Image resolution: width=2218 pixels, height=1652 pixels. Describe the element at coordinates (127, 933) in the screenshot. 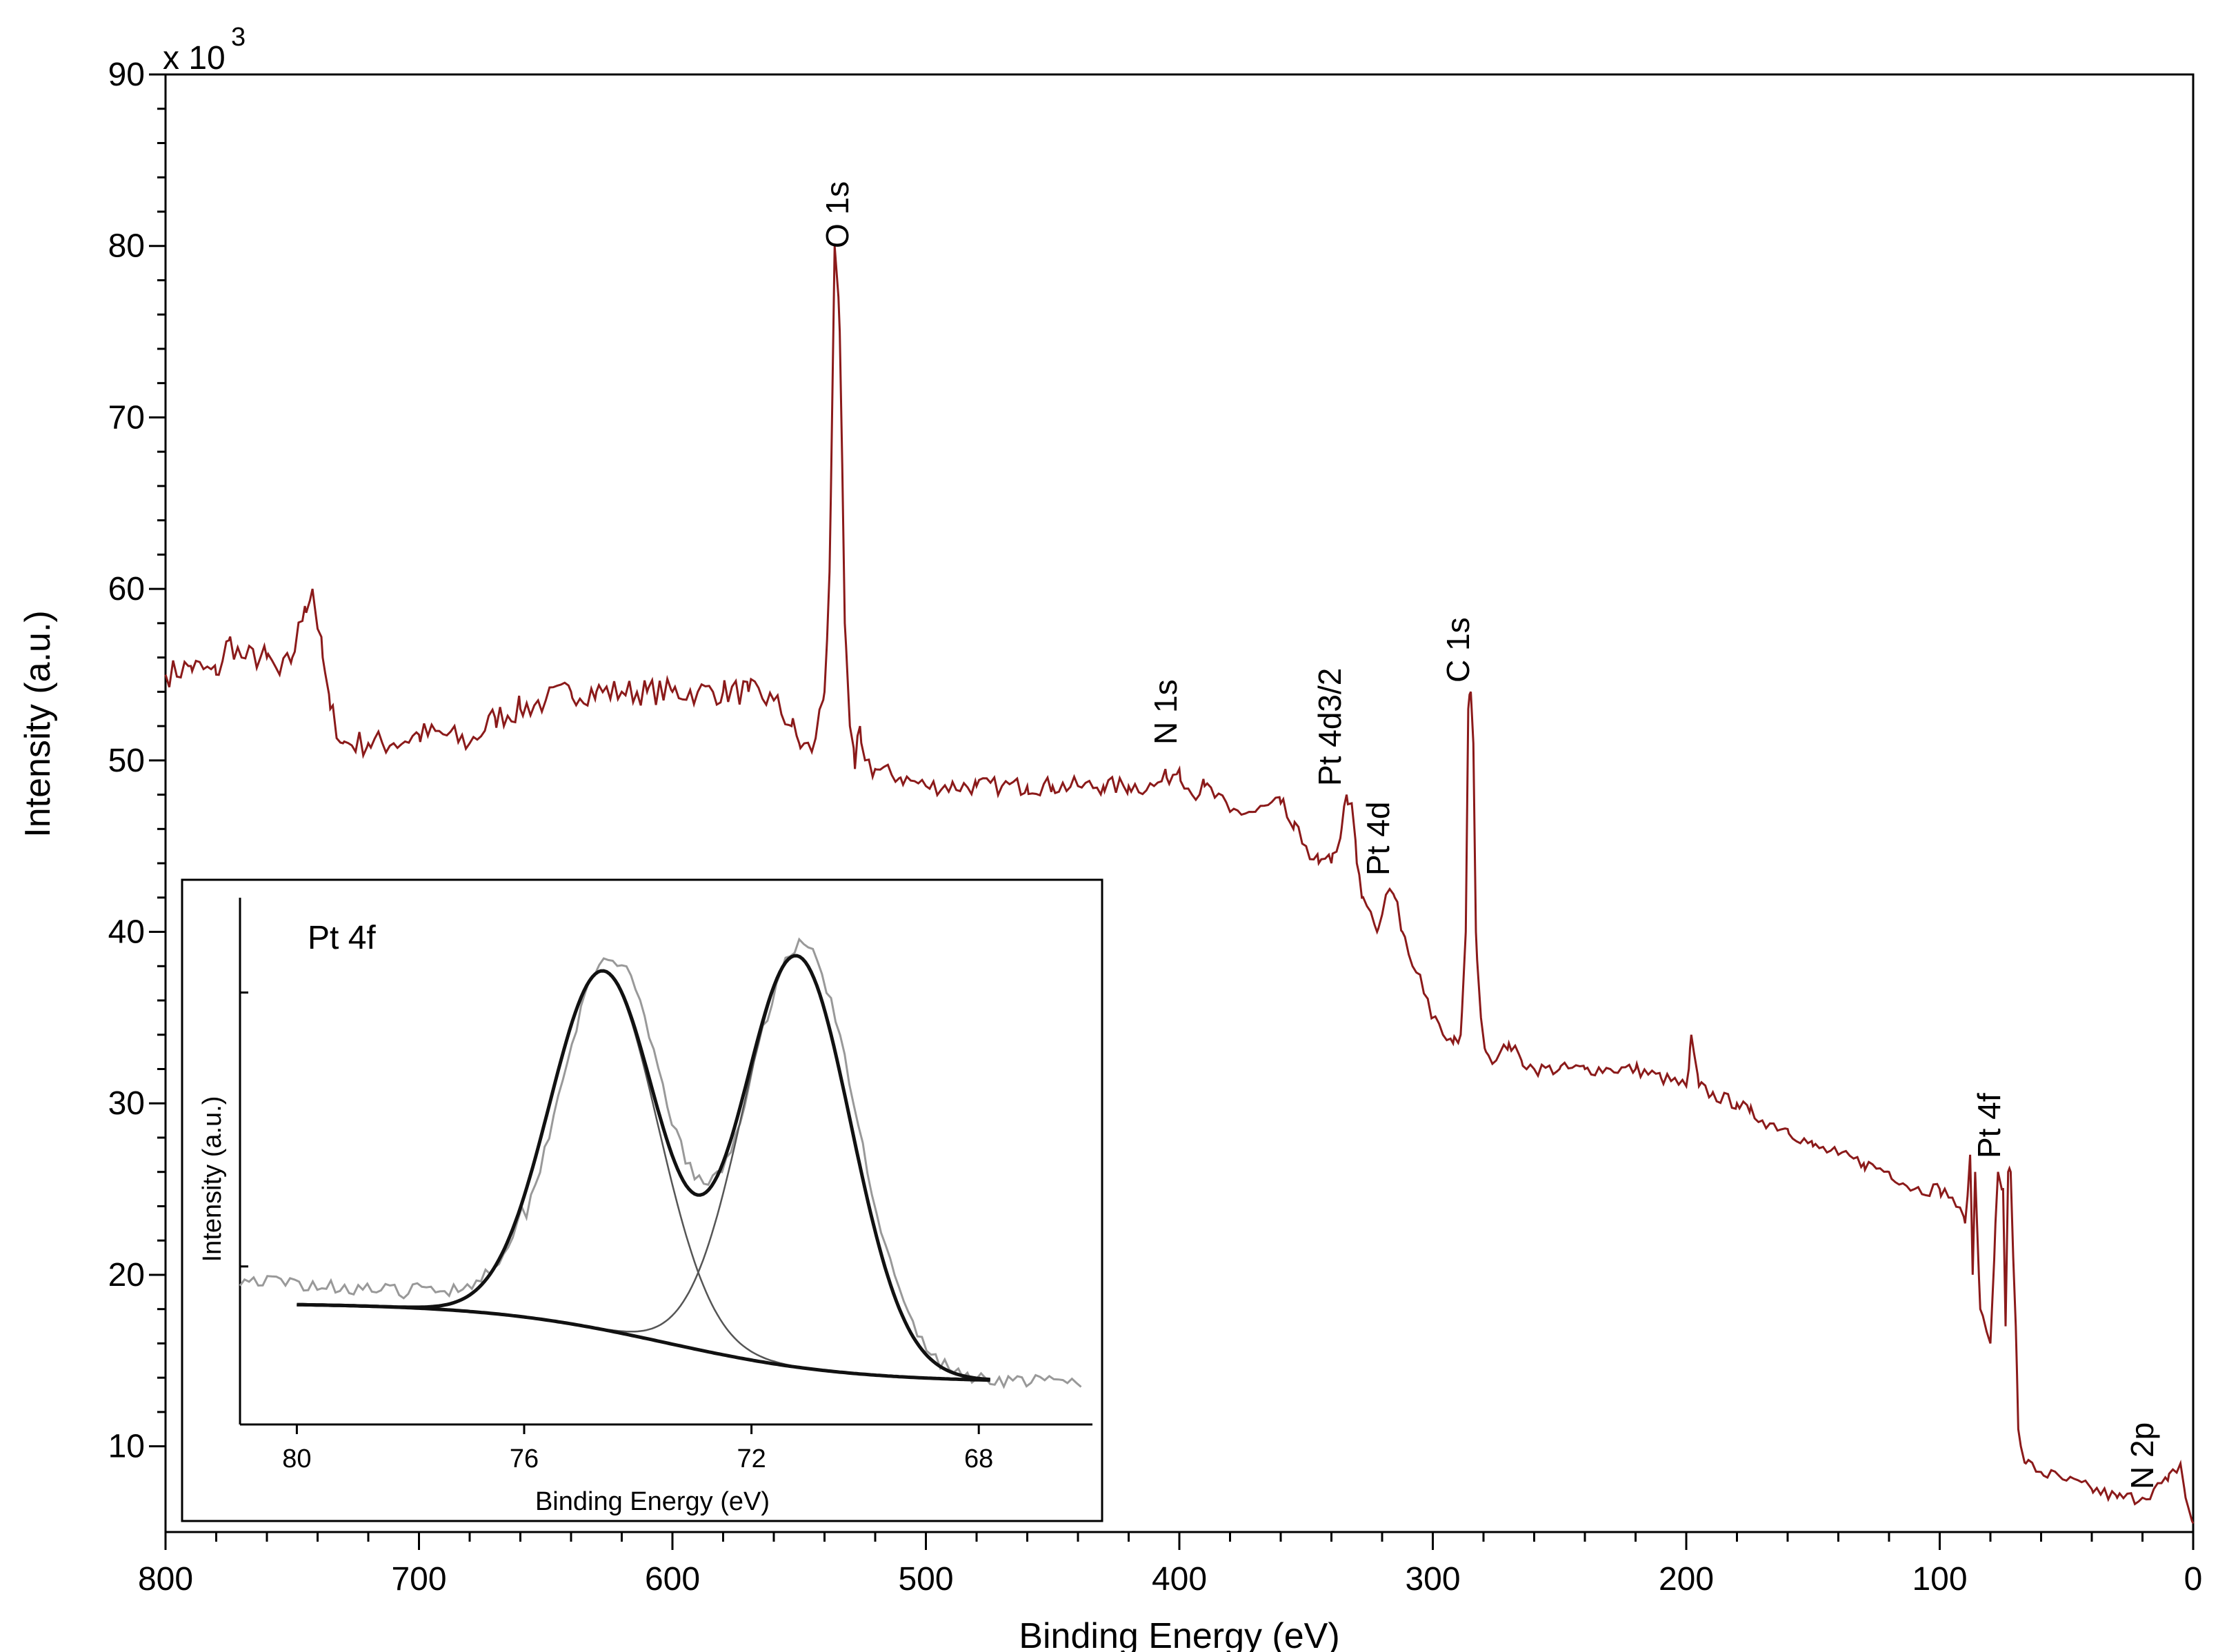

I see `y-tick-label: 40` at that location.